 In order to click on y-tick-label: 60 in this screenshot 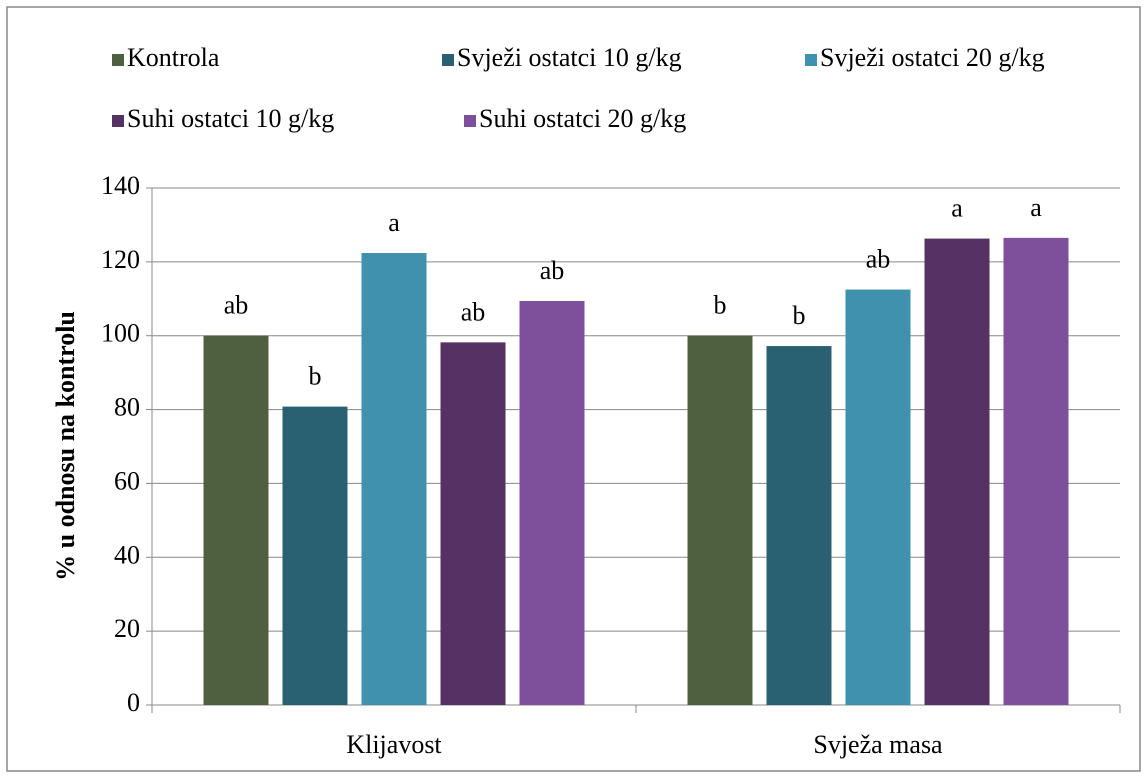, I will do `click(127, 480)`.